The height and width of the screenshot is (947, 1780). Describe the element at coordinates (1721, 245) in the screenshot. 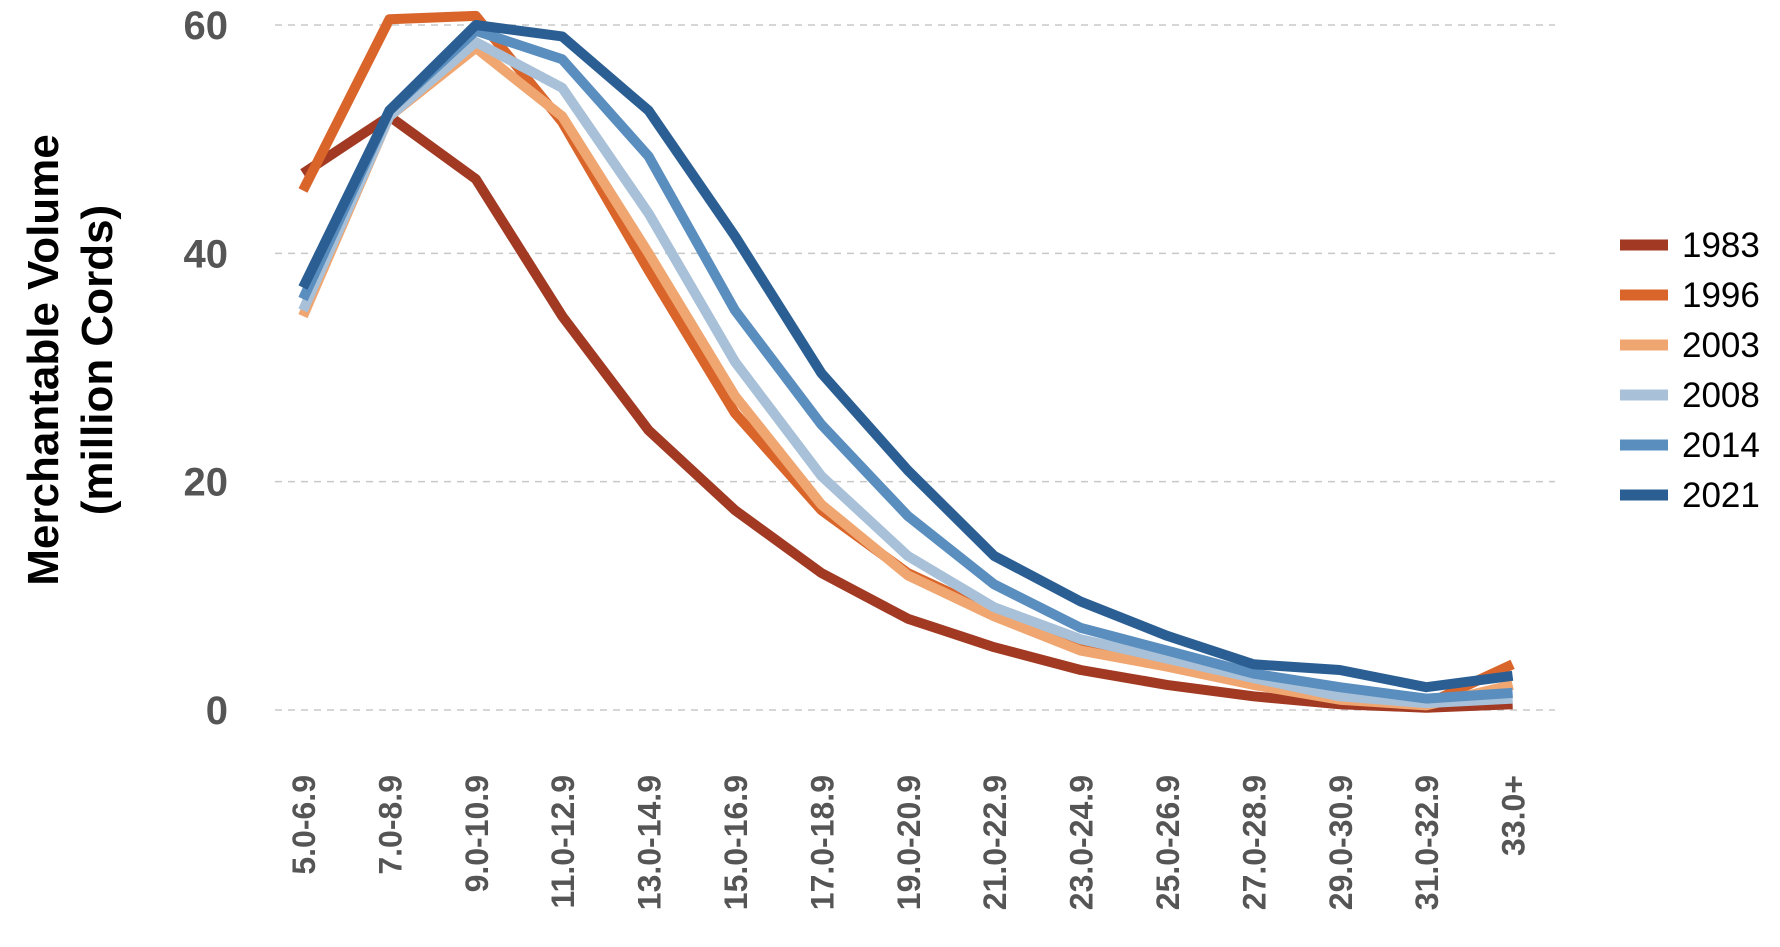

I see `legend-label-1983: 1983` at that location.